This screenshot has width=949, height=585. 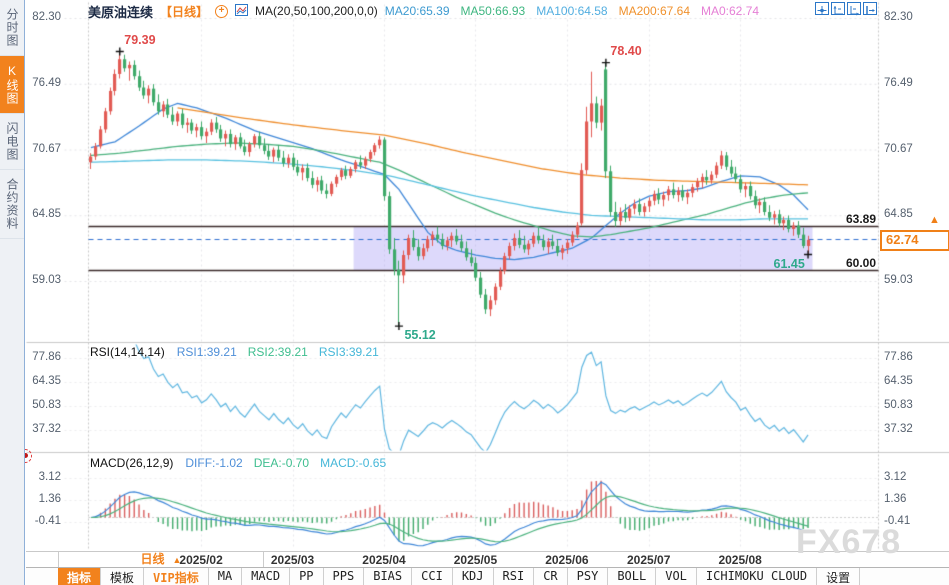 What do you see at coordinates (934, 220) in the screenshot?
I see `price-up-arrow-icon: ▲` at bounding box center [934, 220].